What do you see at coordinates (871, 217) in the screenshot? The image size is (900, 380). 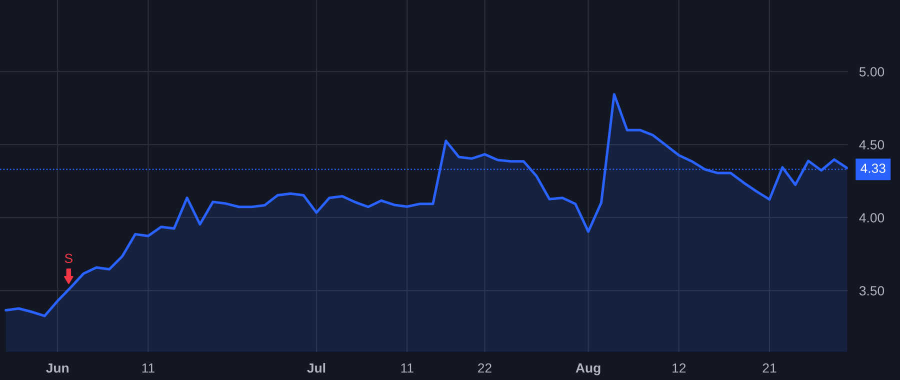 I see `y-tick-label: 4.00` at bounding box center [871, 217].